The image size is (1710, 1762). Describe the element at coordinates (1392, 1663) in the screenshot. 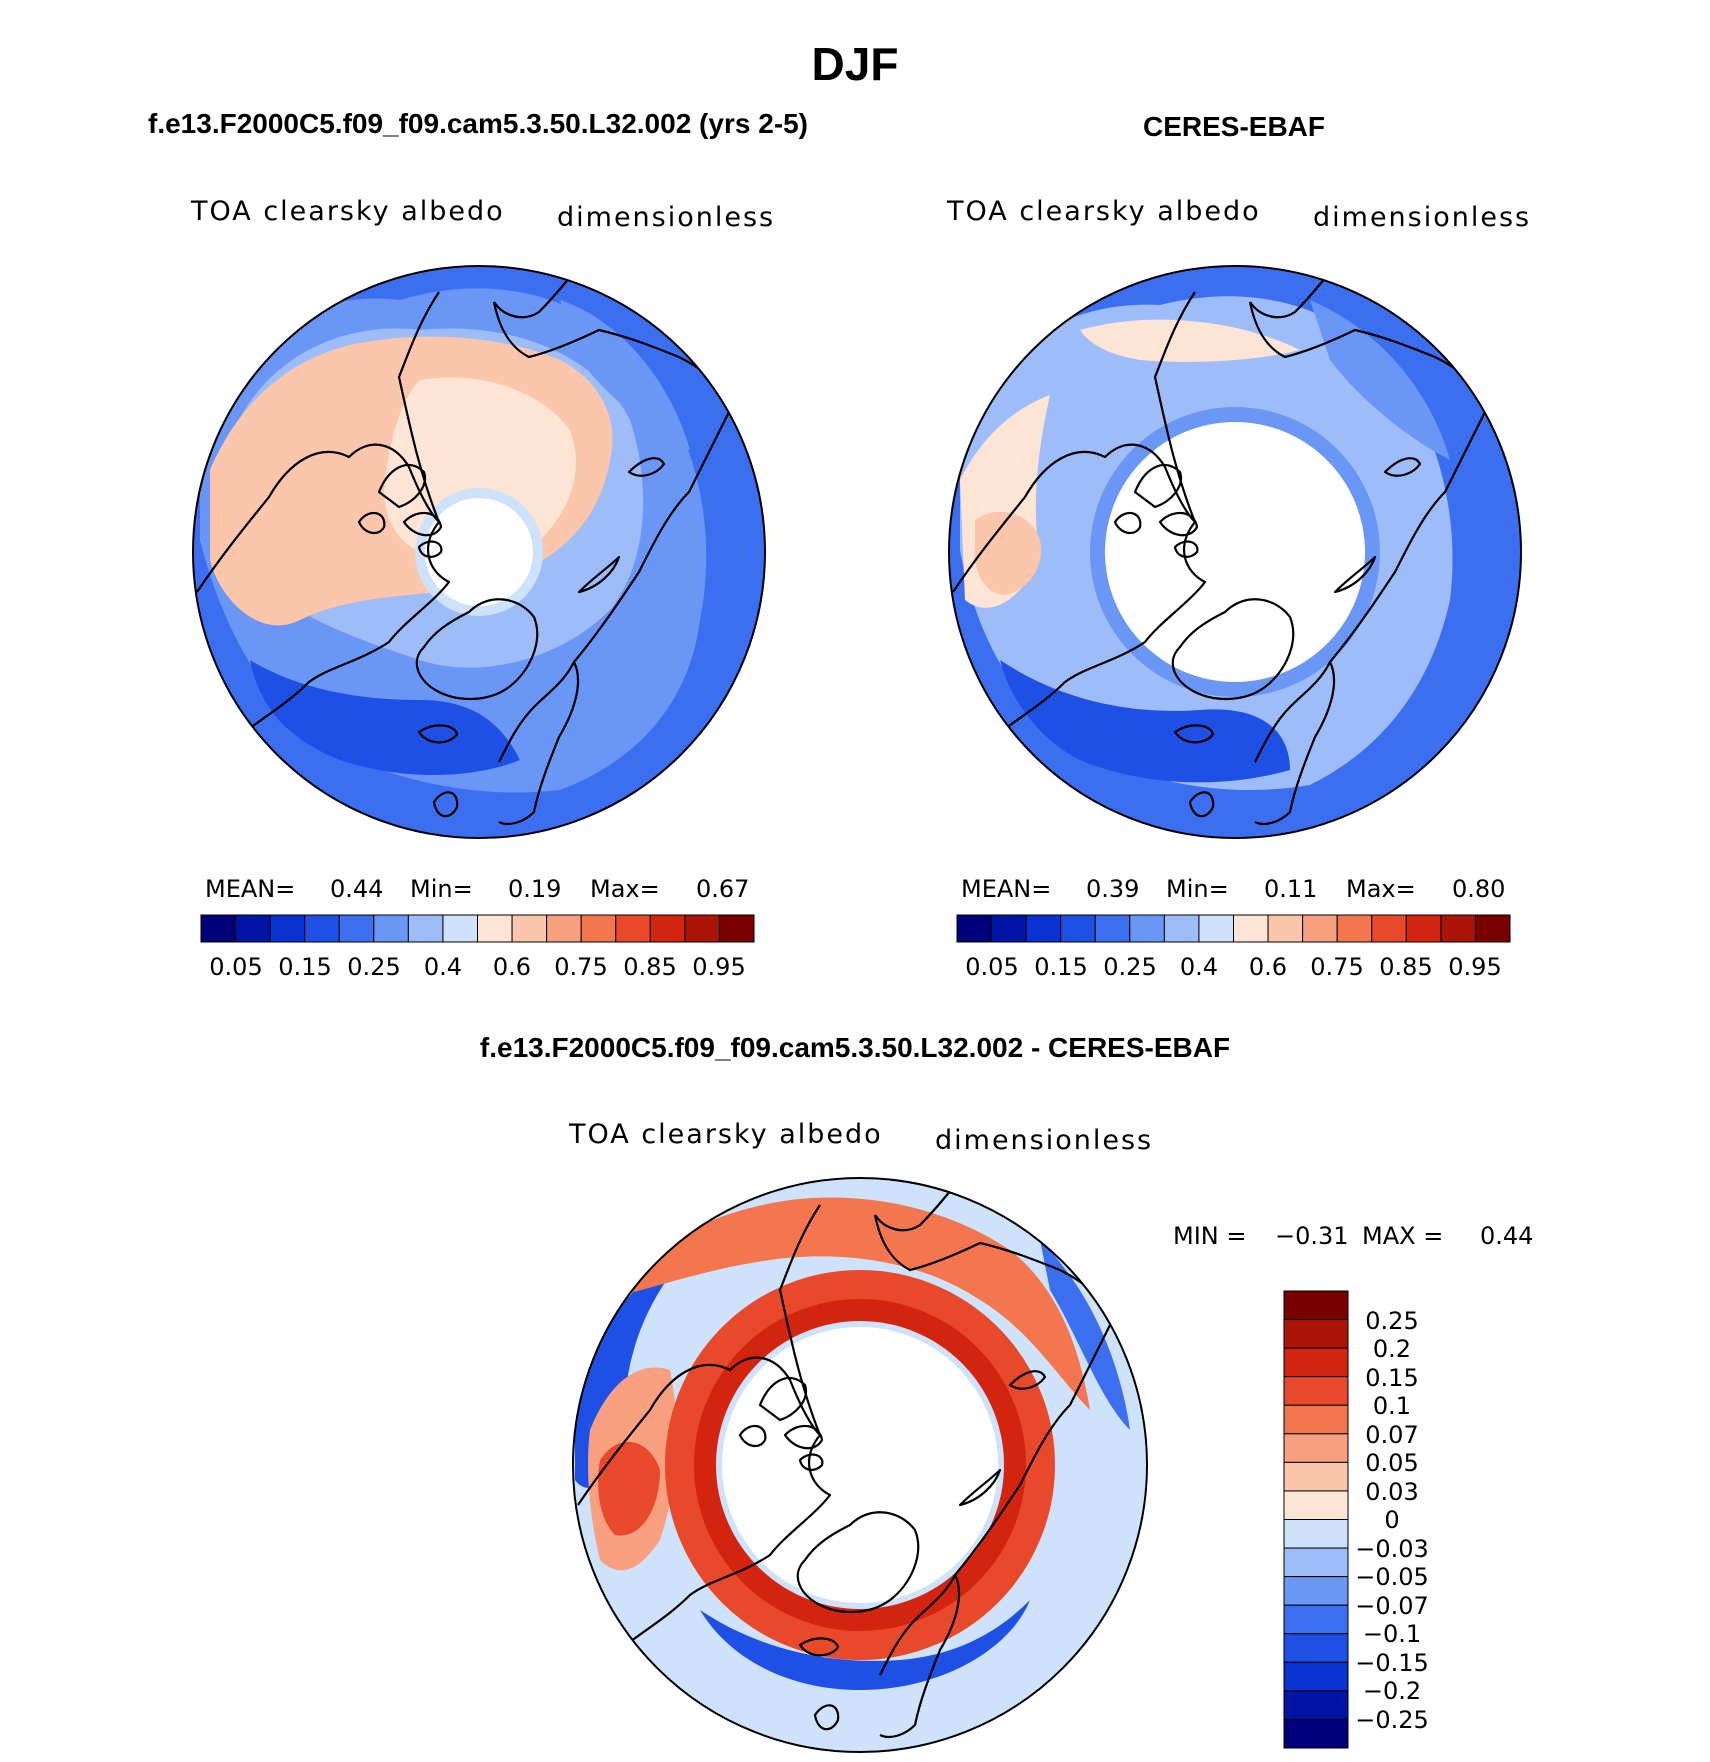

I see `colorbar-label: −0.15` at that location.